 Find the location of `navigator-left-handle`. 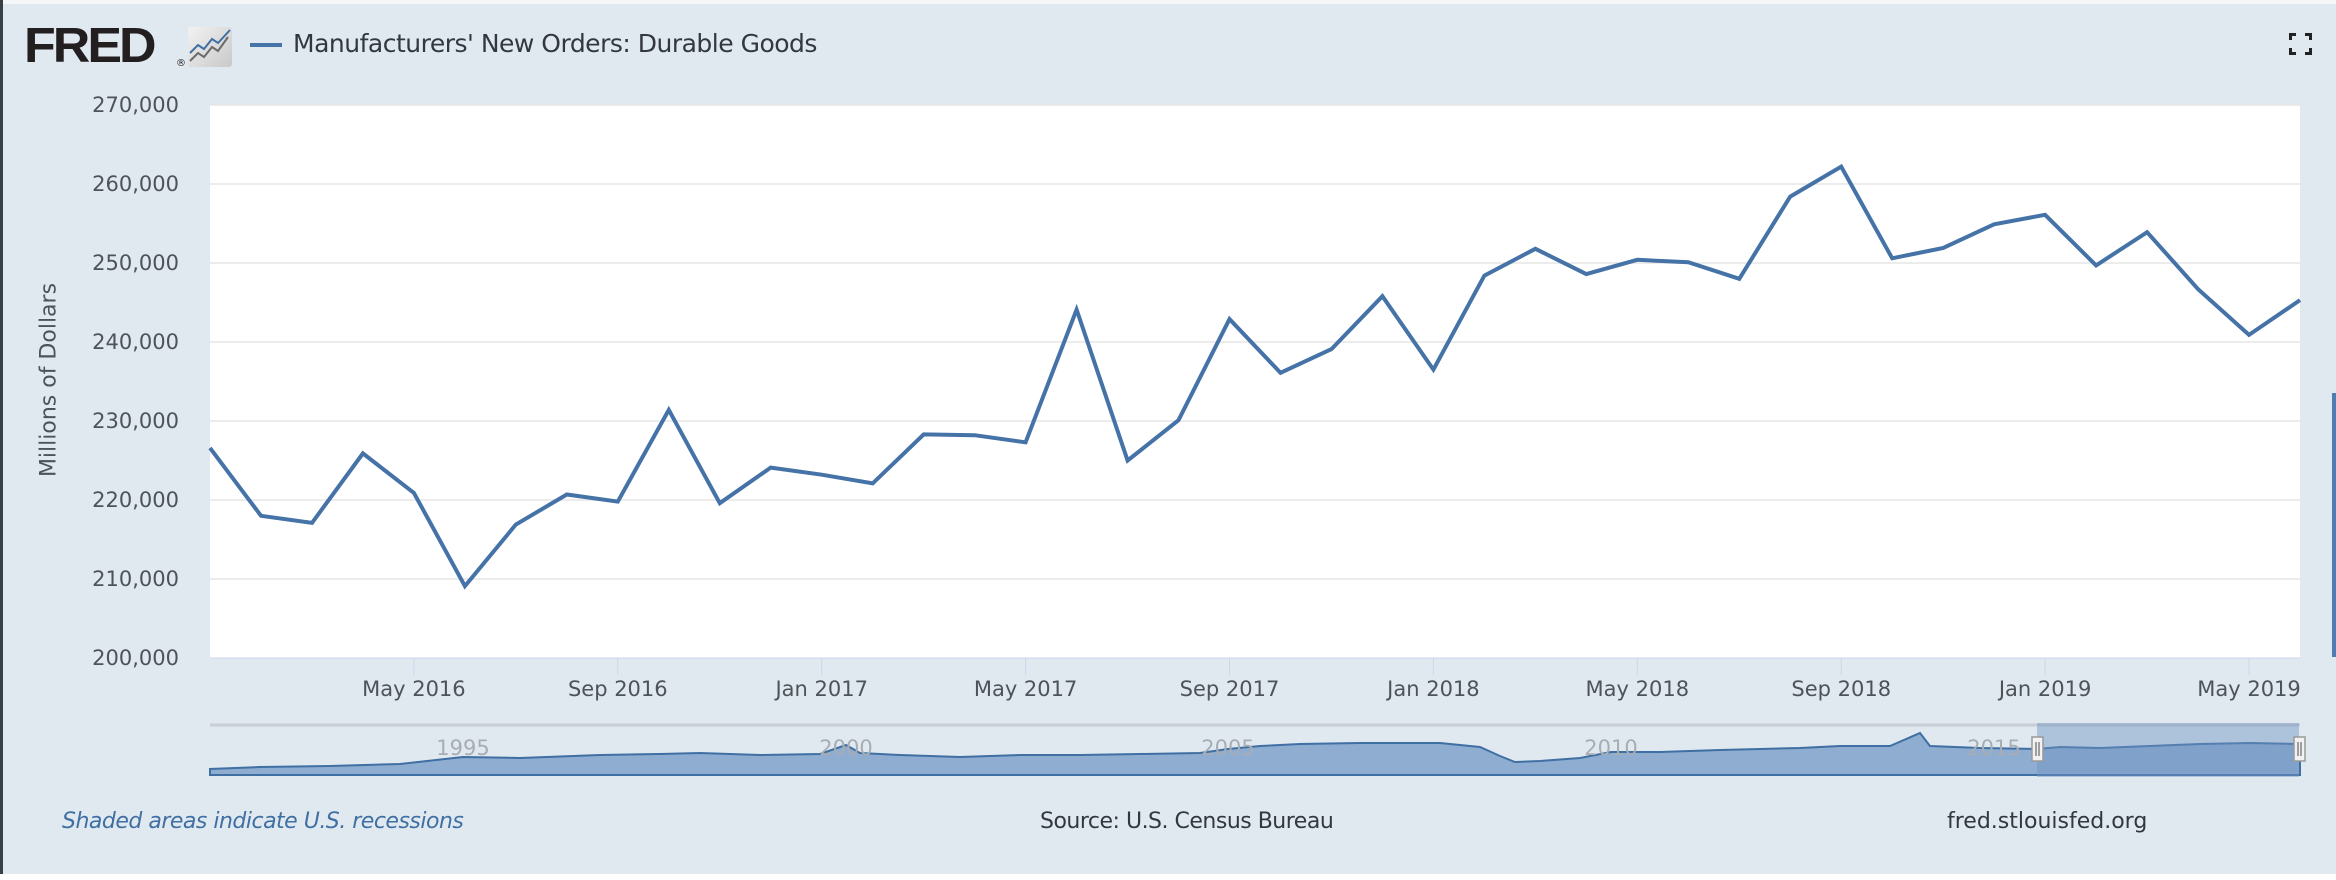

navigator-left-handle is located at coordinates (2037, 749).